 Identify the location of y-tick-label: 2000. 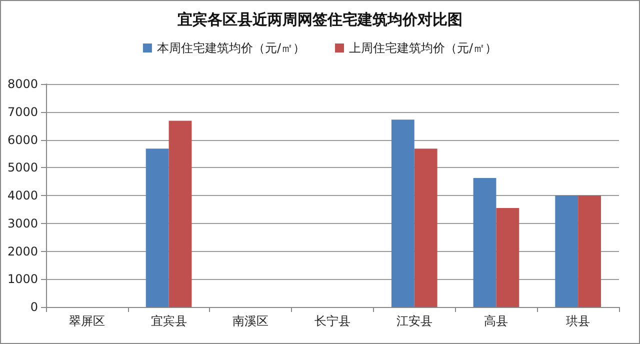
(22, 251).